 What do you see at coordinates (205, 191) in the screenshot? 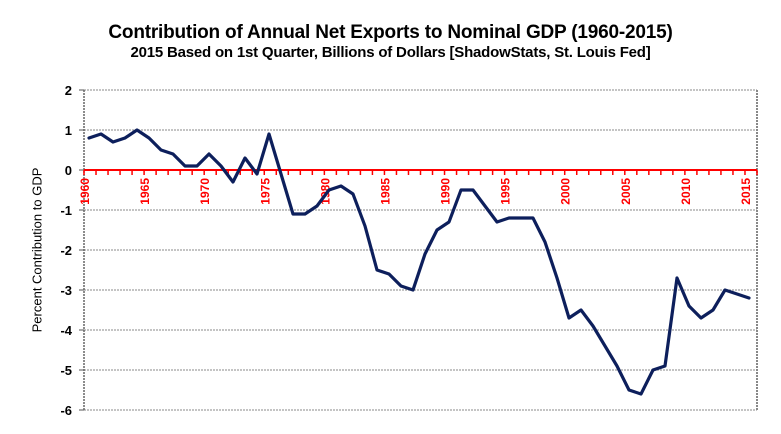
I see `x-tick-label: 1970` at bounding box center [205, 191].